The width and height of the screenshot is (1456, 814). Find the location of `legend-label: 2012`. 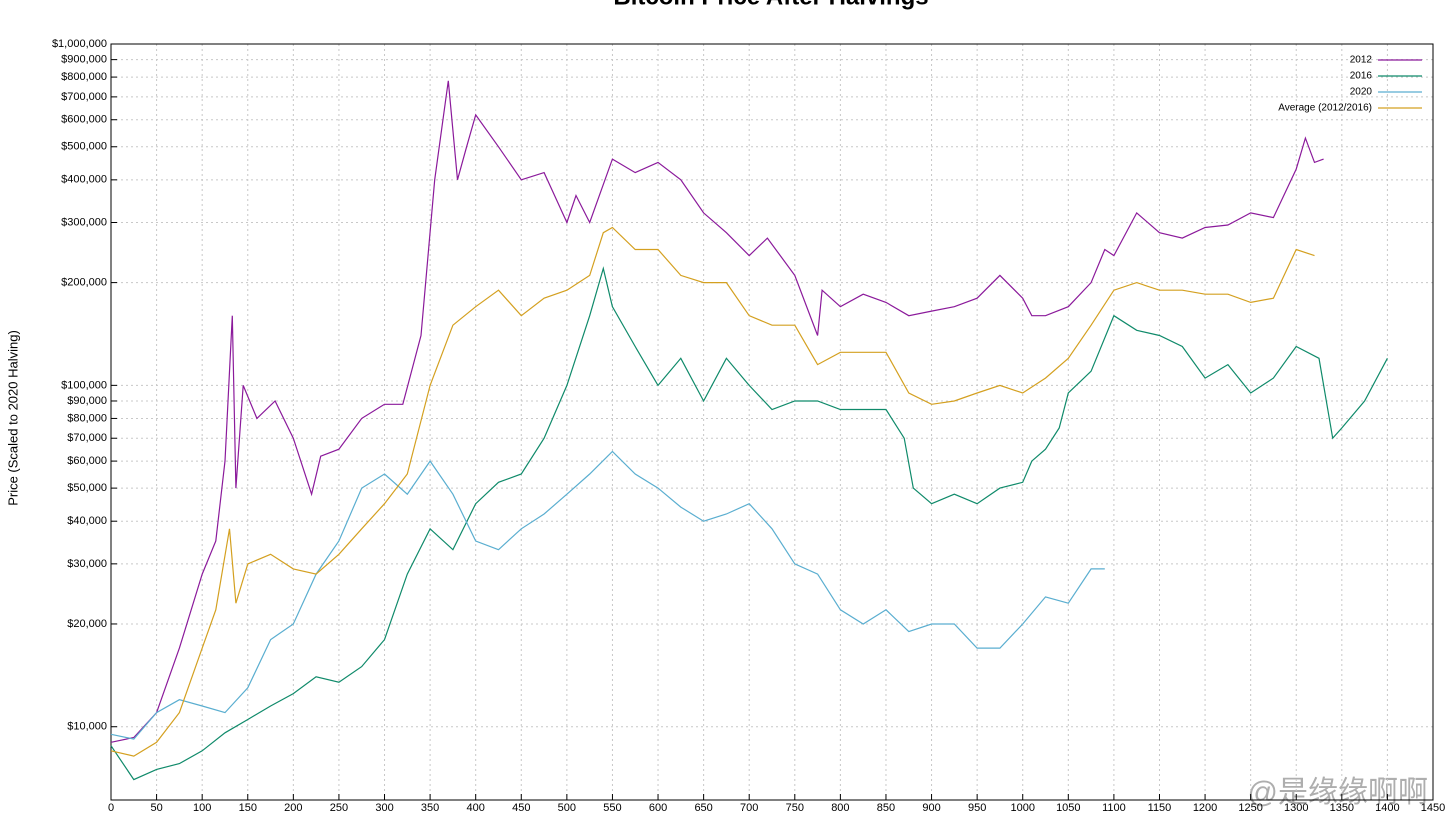

legend-label: 2012 is located at coordinates (1361, 60).